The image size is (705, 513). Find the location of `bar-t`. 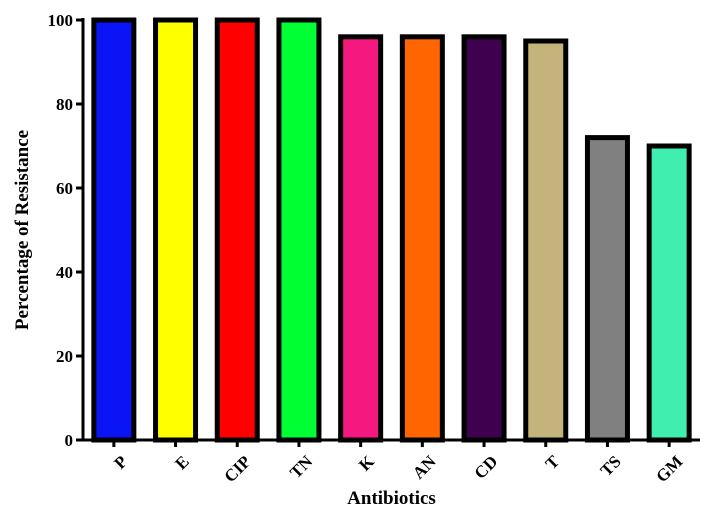

bar-t is located at coordinates (546, 240).